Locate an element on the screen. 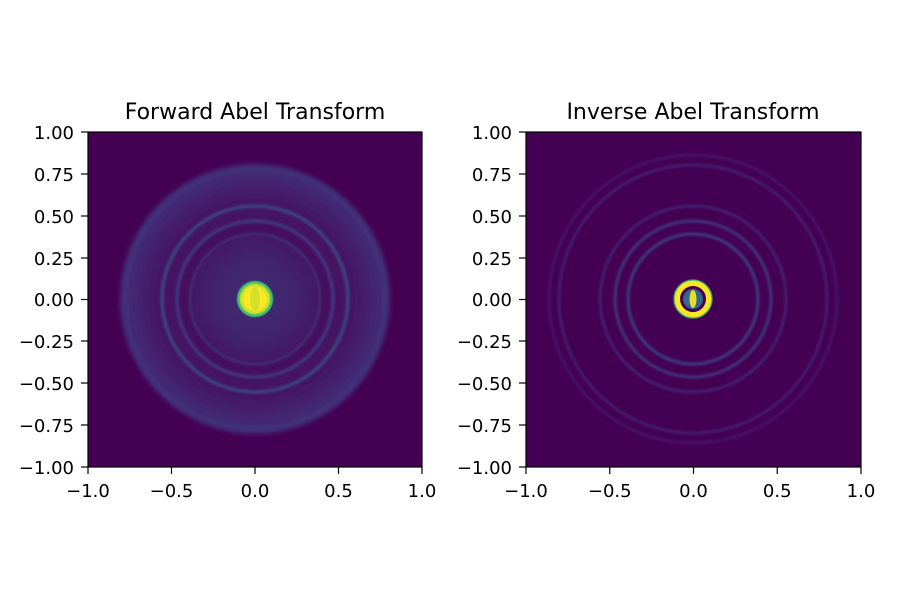 This screenshot has width=900, height=600. inverse-y-tick-label: 0.50 is located at coordinates (492, 217).